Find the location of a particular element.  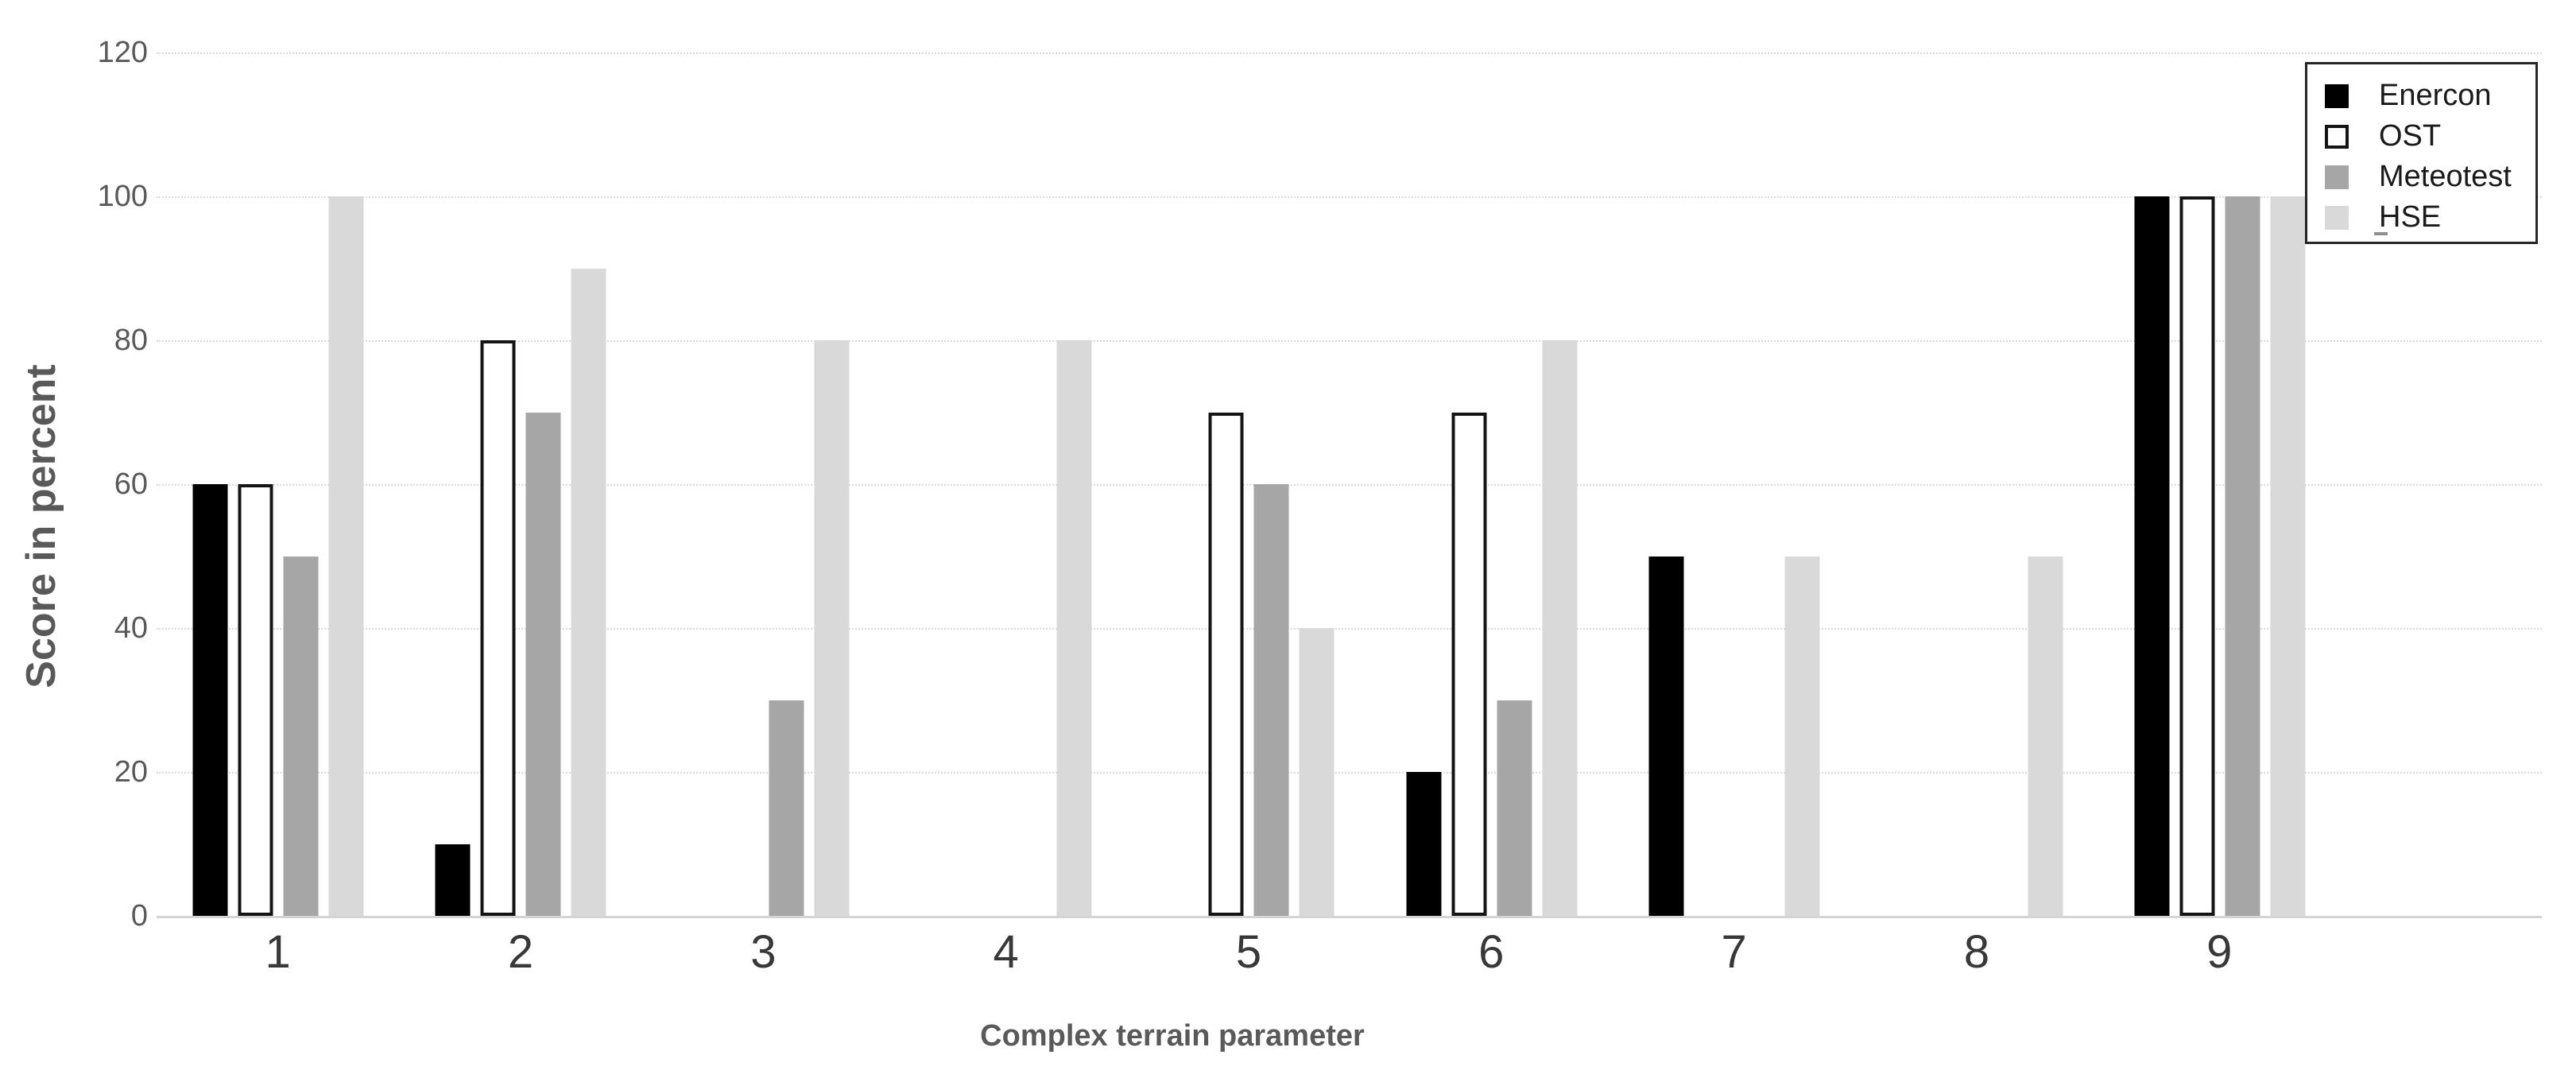

x-axis-line is located at coordinates (1349, 917).